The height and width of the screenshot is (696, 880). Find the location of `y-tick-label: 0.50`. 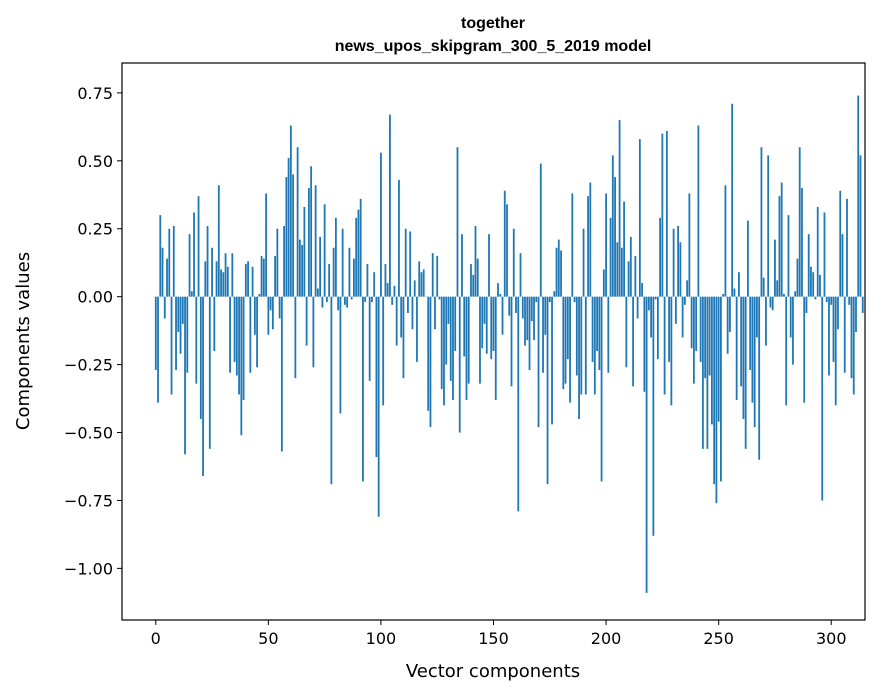

y-tick-label: 0.50 is located at coordinates (95, 161).